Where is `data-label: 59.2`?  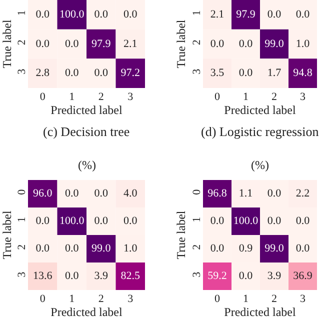
data-label: 59.2 is located at coordinates (217, 276).